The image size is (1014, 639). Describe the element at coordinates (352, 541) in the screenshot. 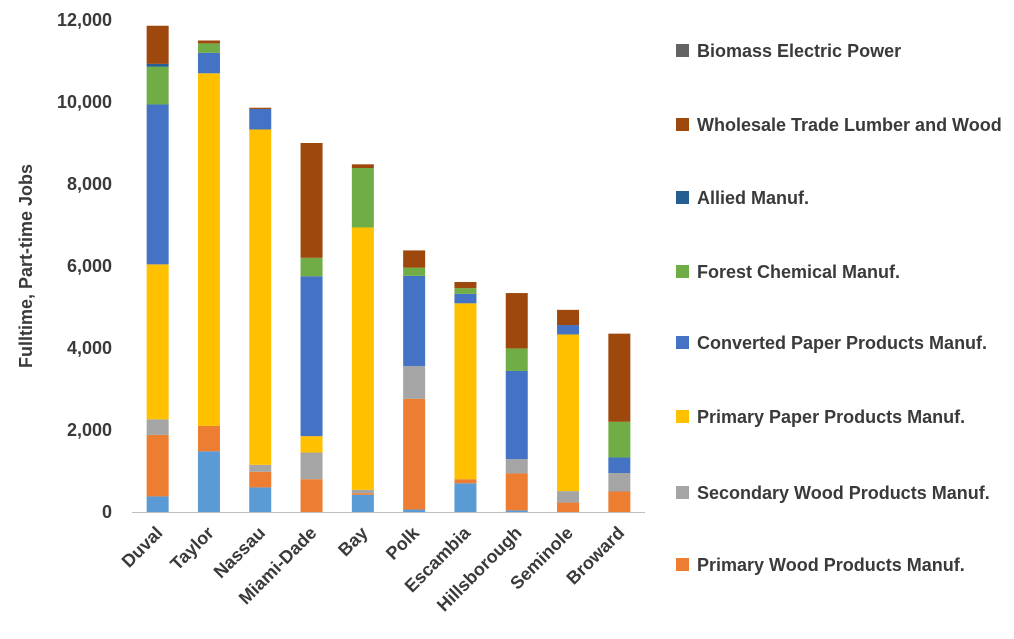

I see `x-tick-label: Bay` at that location.